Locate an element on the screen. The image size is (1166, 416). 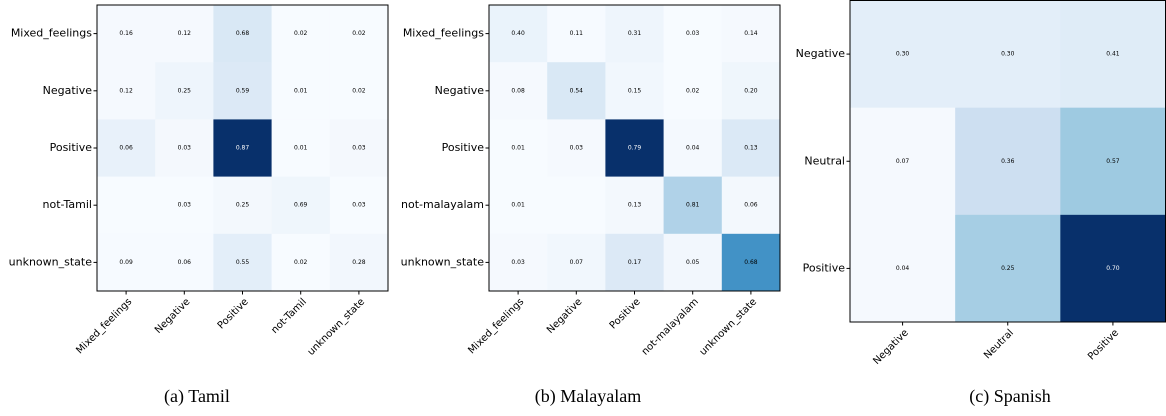
cell-label: 0.05 is located at coordinates (693, 262).